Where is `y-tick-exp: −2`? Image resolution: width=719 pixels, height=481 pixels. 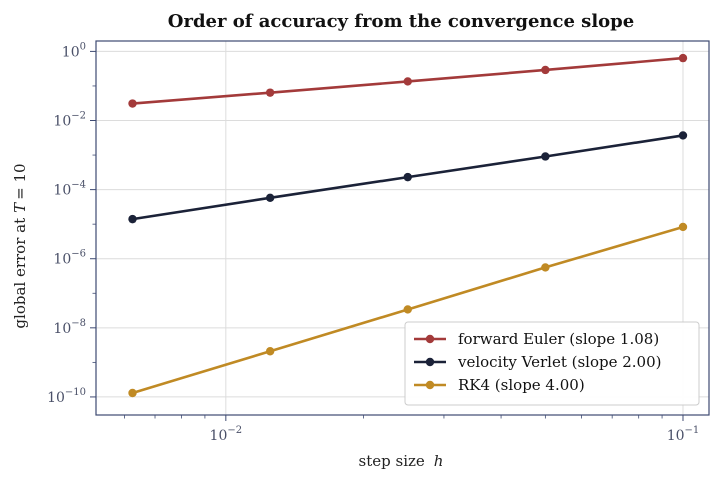 y-tick-exp: −2 is located at coordinates (78, 116).